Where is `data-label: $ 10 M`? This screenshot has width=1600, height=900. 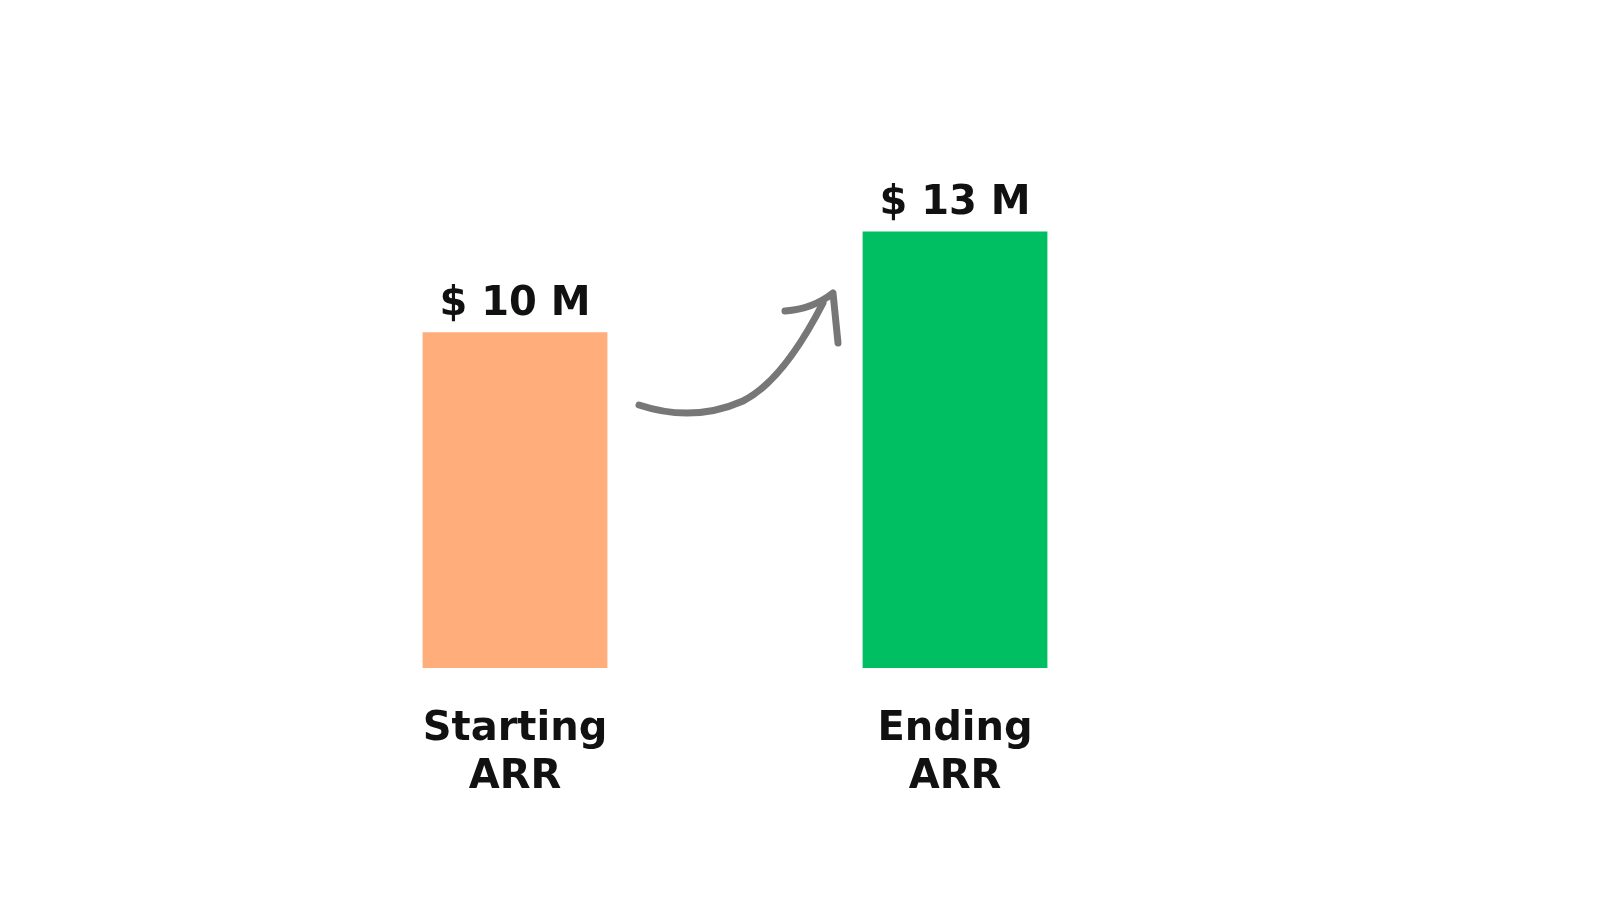 data-label: $ 10 M is located at coordinates (515, 300).